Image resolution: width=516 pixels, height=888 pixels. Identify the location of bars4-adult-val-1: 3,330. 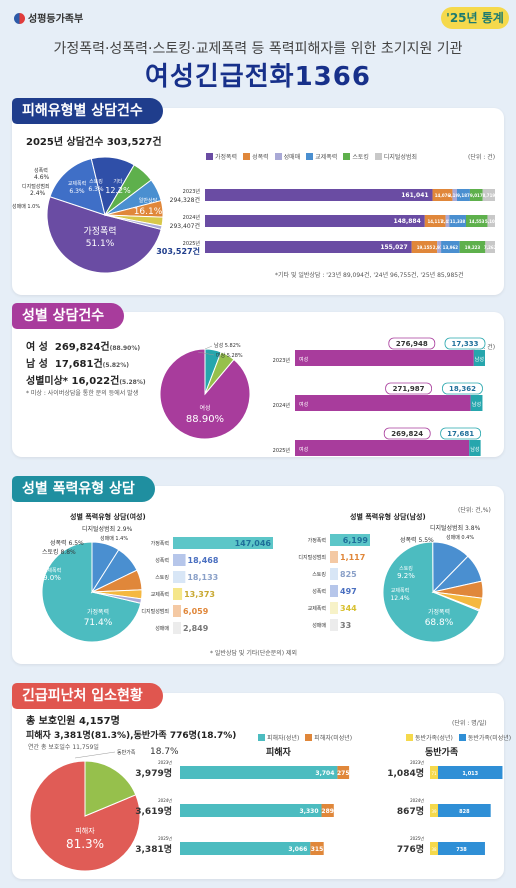
(309, 811).